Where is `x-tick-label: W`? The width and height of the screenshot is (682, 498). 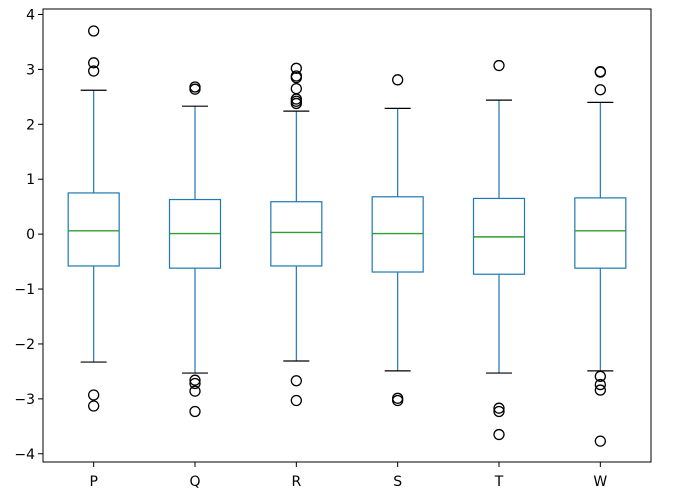
x-tick-label: W is located at coordinates (600, 482).